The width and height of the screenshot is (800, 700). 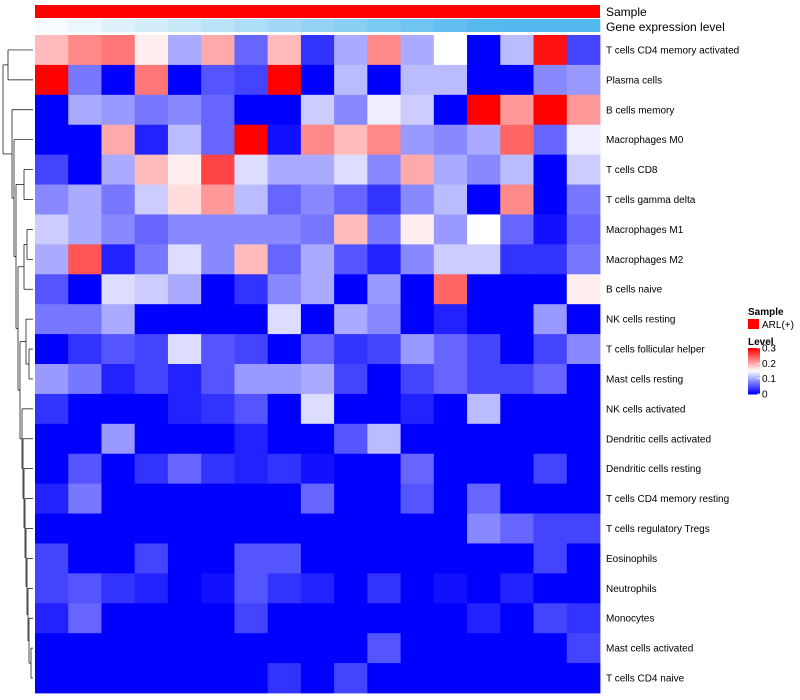 I want to click on row-label: Macrophages M2, so click(x=645, y=260).